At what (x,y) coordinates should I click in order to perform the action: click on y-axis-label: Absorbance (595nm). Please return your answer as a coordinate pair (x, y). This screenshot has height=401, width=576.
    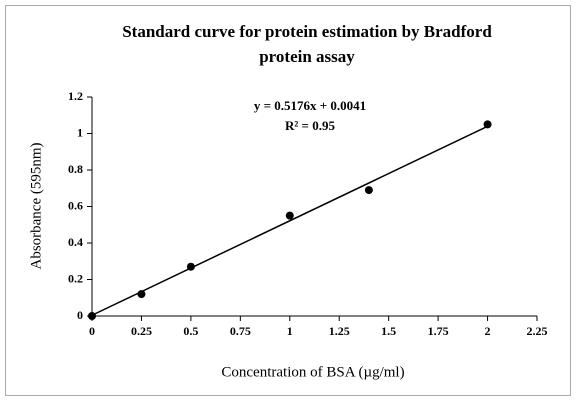
    Looking at the image, I should click on (36, 205).